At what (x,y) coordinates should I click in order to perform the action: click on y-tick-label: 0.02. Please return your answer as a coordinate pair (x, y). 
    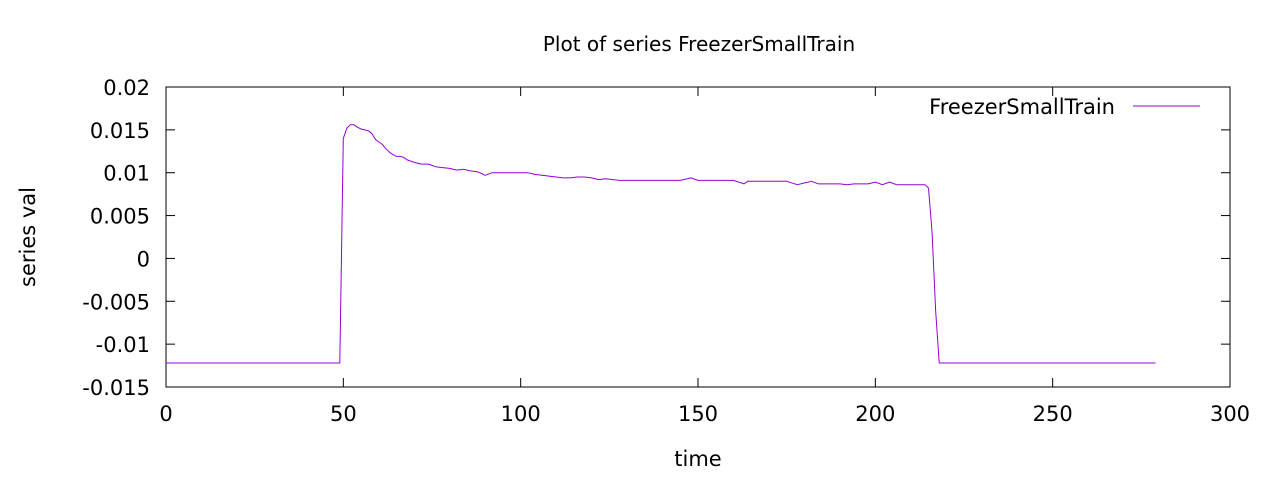
    Looking at the image, I should click on (126, 88).